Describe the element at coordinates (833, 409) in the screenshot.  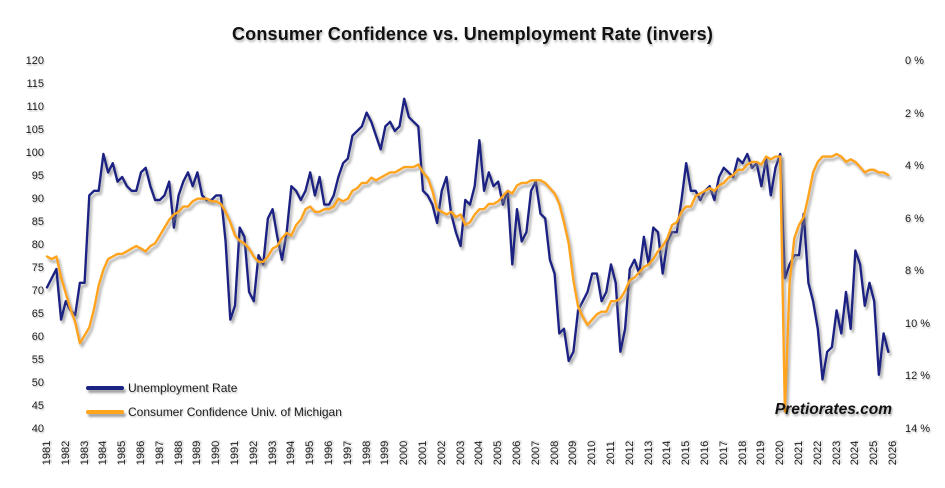
I see `watermark: Pretiorates.com` at that location.